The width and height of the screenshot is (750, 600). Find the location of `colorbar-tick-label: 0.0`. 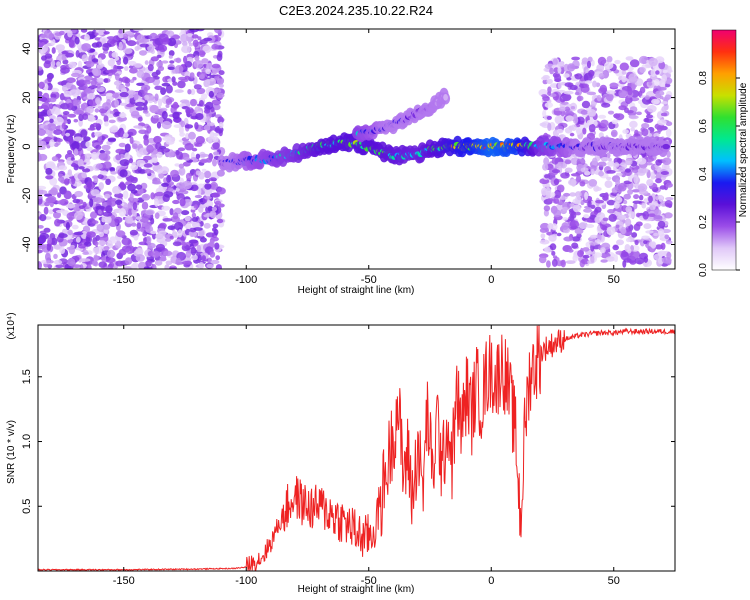

colorbar-tick-label: 0.0 is located at coordinates (703, 270).